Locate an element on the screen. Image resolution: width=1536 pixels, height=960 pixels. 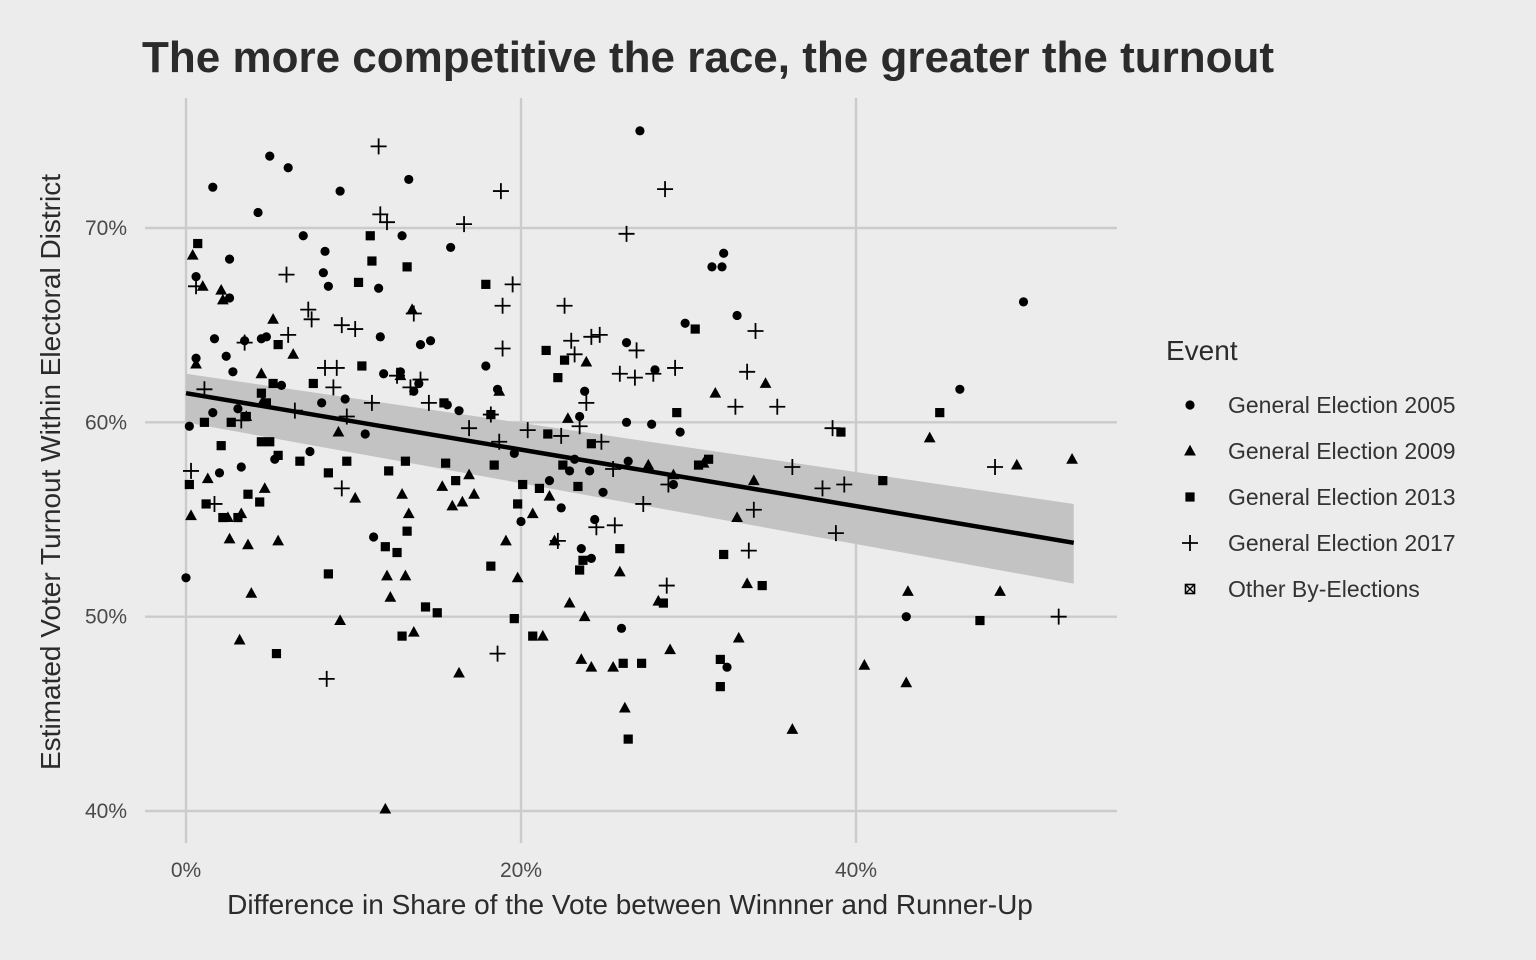
legend-key-triangle is located at coordinates (1190, 450).